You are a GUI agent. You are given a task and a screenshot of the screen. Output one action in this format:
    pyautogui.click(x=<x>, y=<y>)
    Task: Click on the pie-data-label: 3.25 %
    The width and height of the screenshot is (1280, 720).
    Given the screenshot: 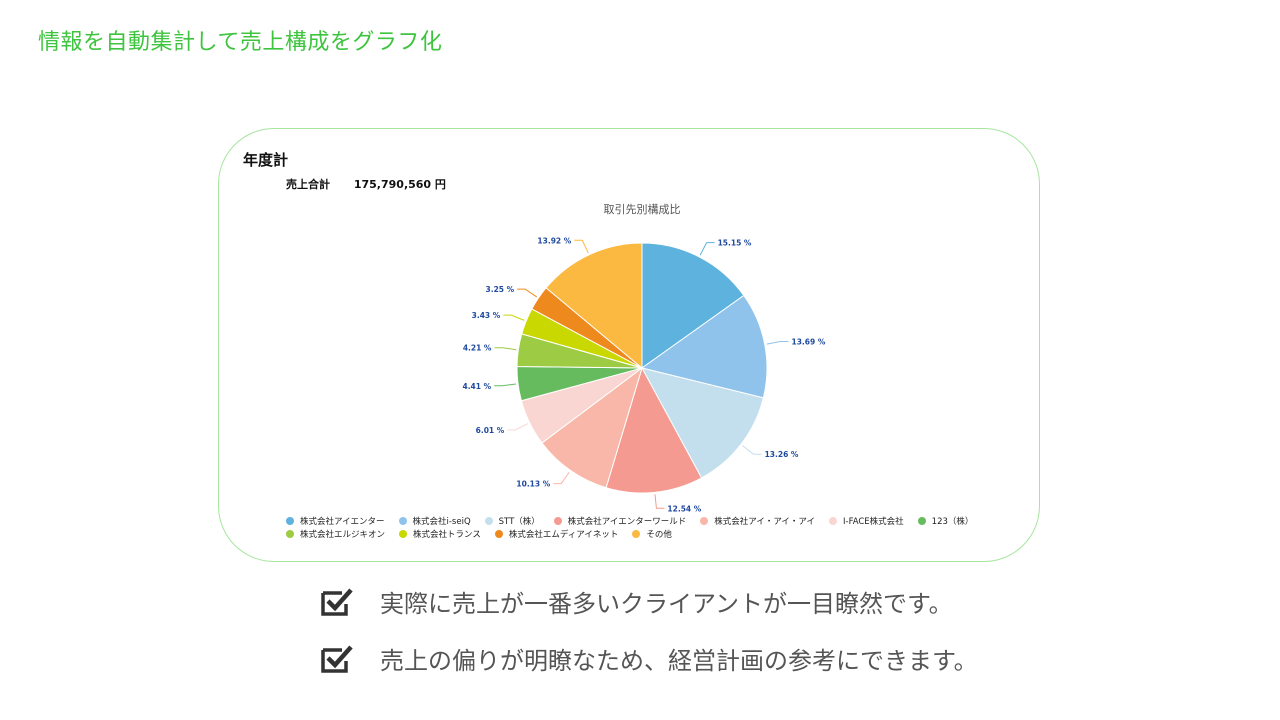 What is the action you would take?
    pyautogui.click(x=500, y=289)
    